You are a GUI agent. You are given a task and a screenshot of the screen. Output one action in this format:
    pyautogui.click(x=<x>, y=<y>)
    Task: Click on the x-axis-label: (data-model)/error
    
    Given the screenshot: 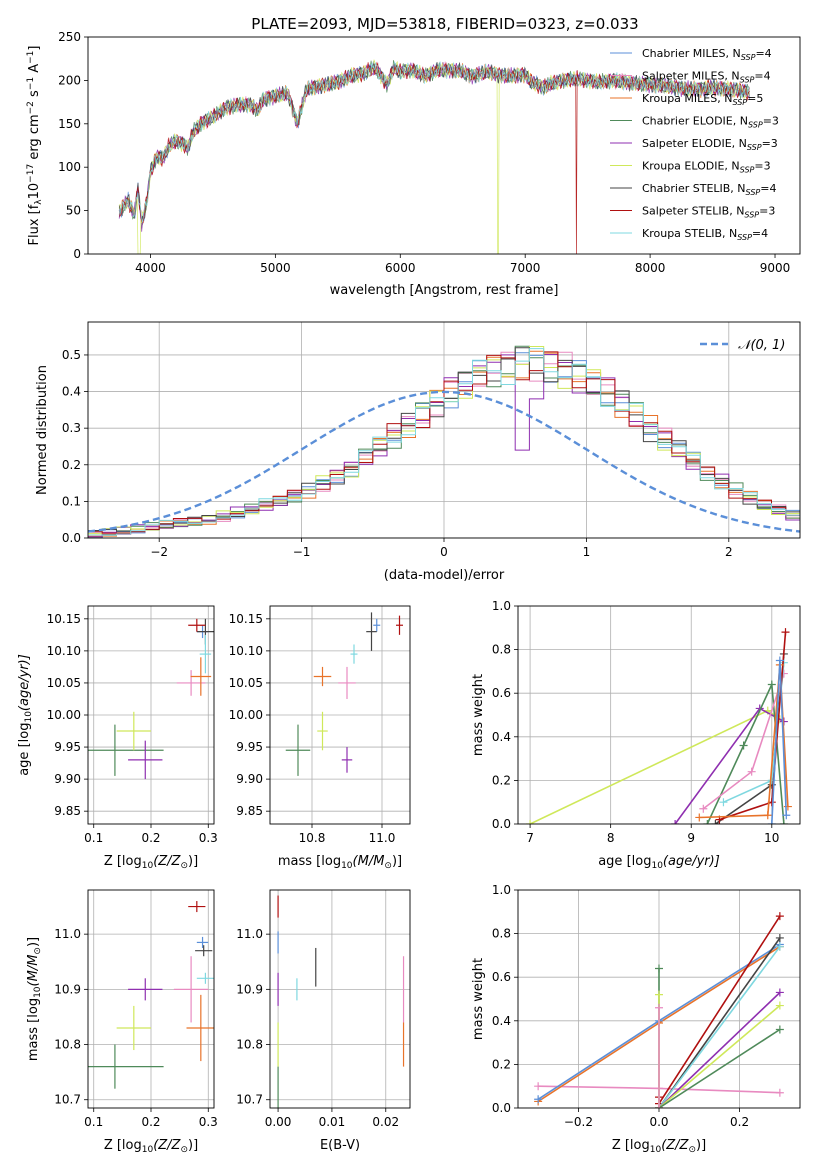 What is the action you would take?
    pyautogui.click(x=444, y=575)
    